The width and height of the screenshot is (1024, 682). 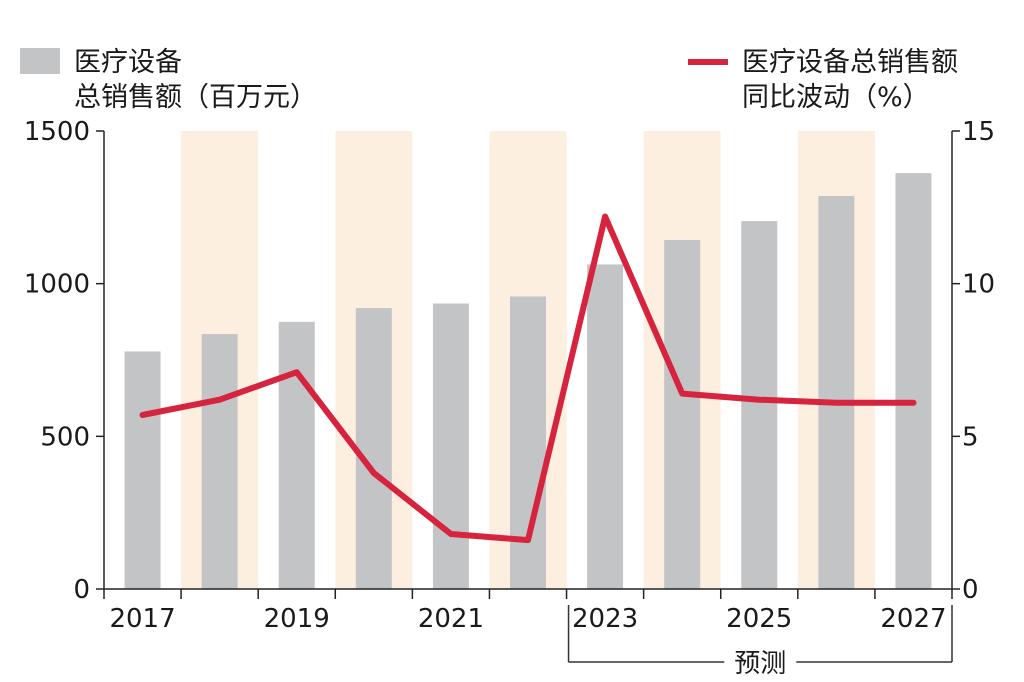 What do you see at coordinates (65, 437) in the screenshot?
I see `y-left-tick-label-500: 500` at bounding box center [65, 437].